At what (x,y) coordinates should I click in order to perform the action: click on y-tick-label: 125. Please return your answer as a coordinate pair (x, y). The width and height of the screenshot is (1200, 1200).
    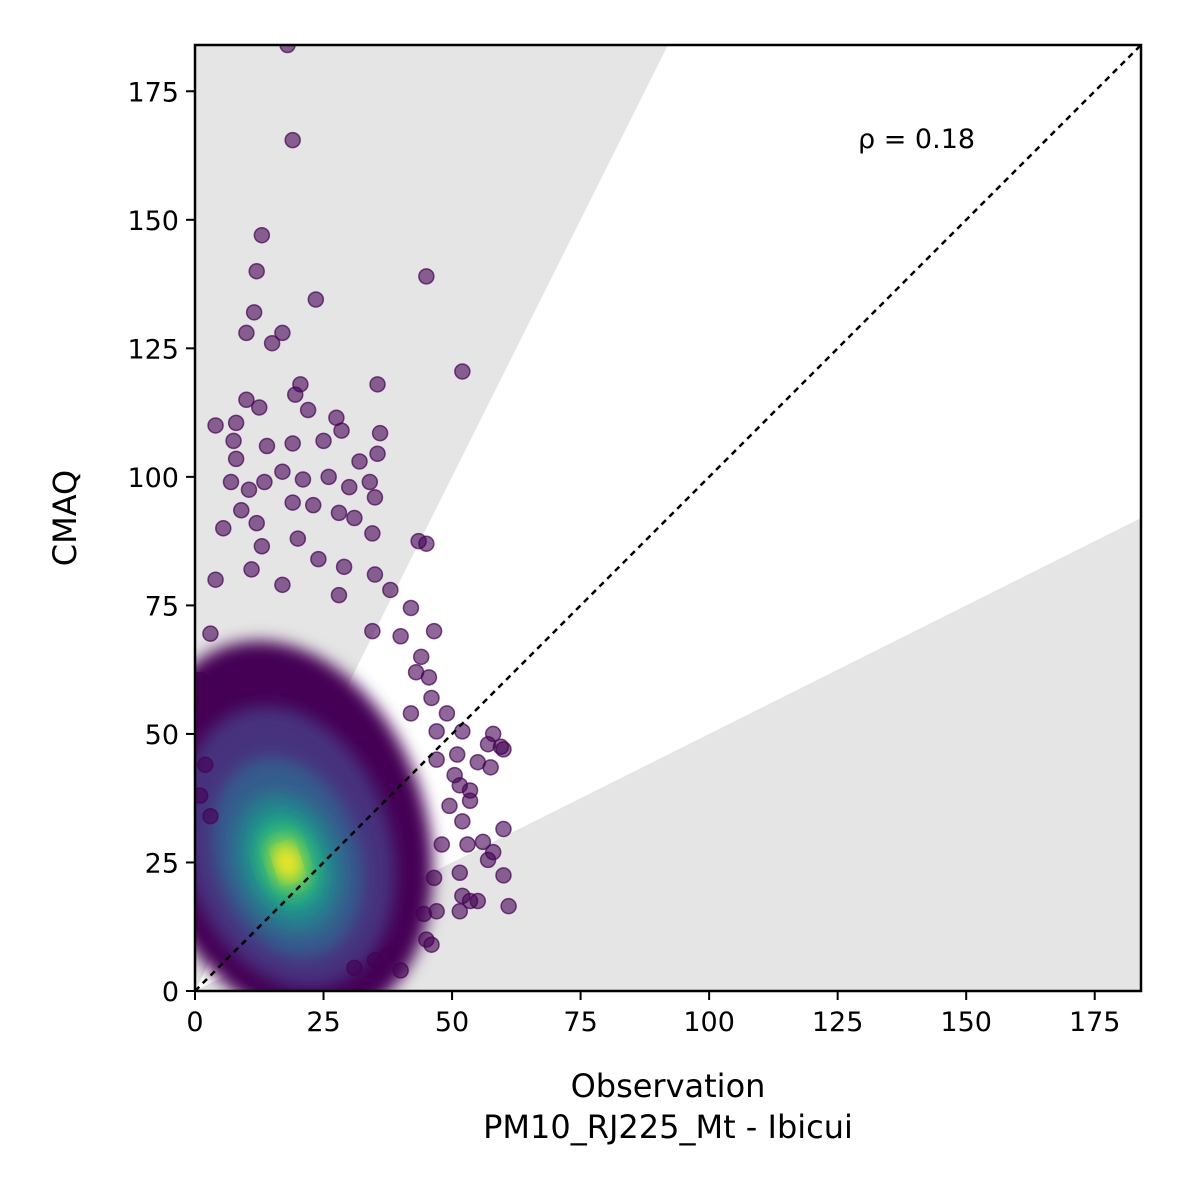
    Looking at the image, I should click on (153, 349).